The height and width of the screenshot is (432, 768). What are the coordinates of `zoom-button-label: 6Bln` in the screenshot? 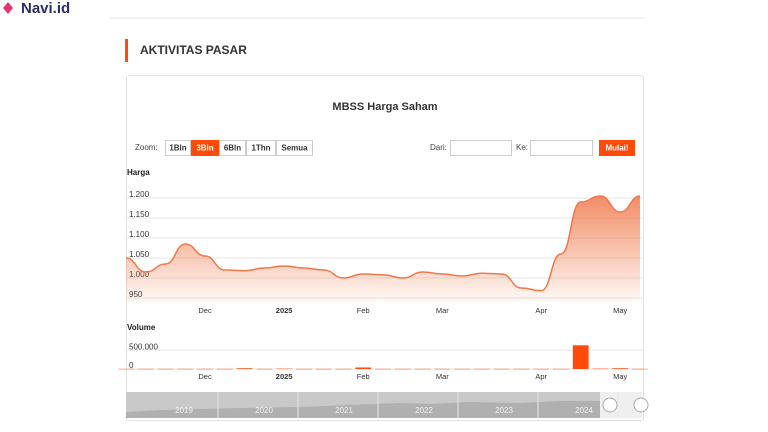 It's located at (232, 148).